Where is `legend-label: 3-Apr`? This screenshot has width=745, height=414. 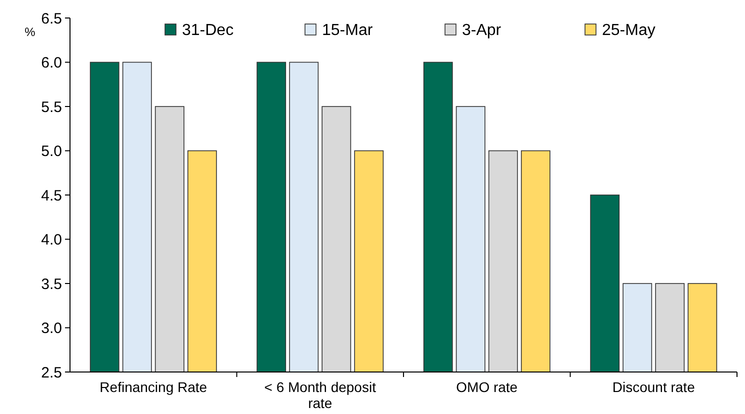
legend-label: 3-Apr is located at coordinates (482, 30).